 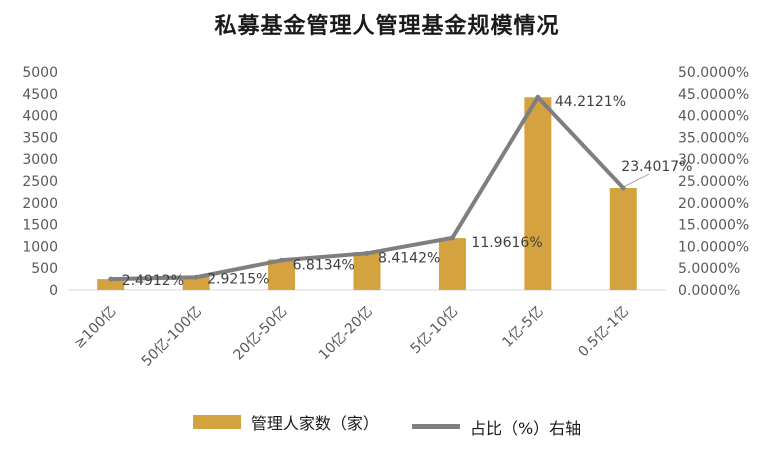 I want to click on legend-item-bars: 管理人家数（家）, so click(x=285, y=422).